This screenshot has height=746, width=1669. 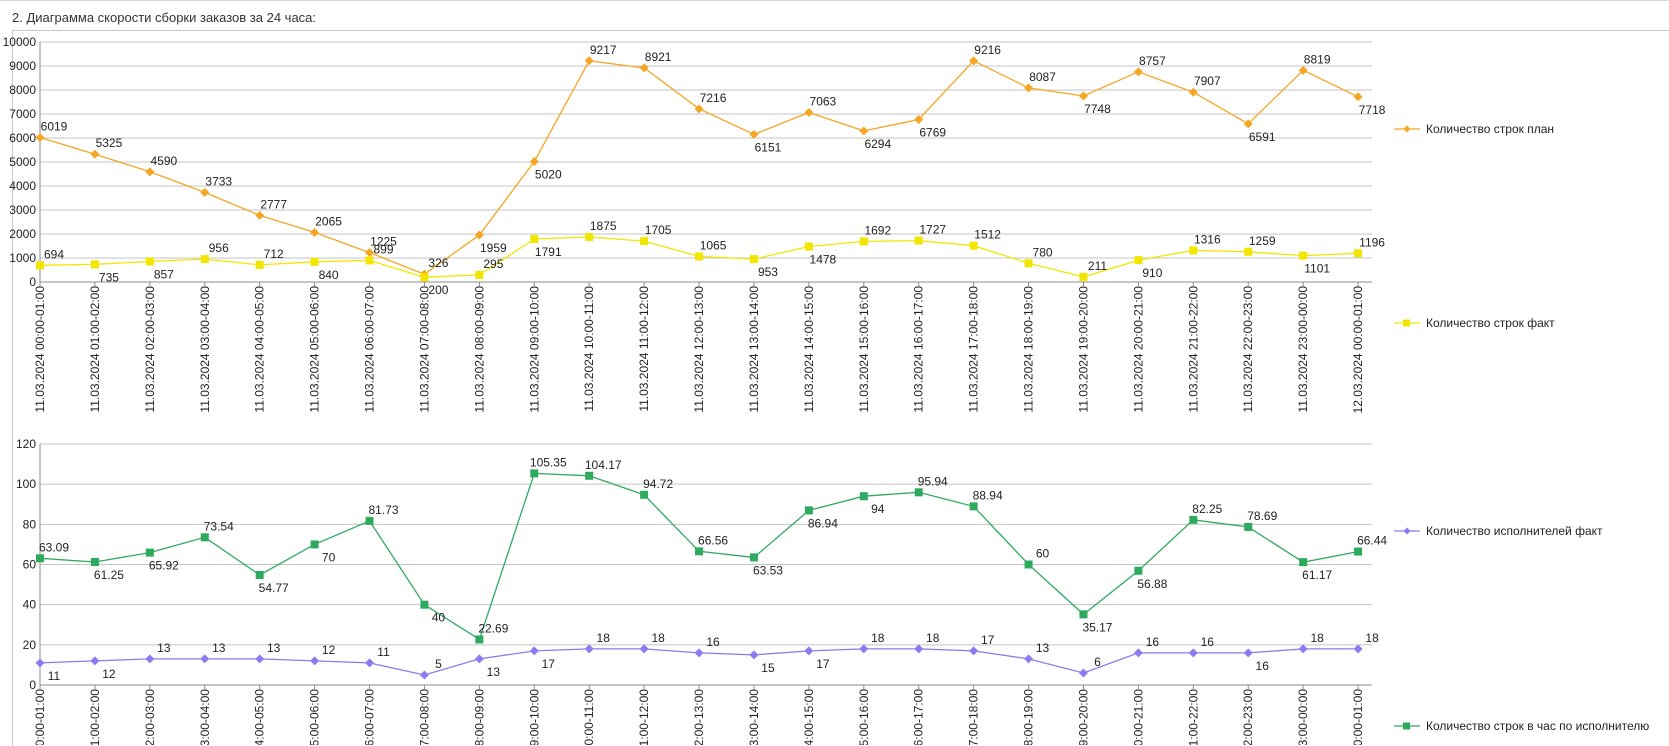 I want to click on x-tick-label: 07:00-08:00, so click(x=424, y=717).